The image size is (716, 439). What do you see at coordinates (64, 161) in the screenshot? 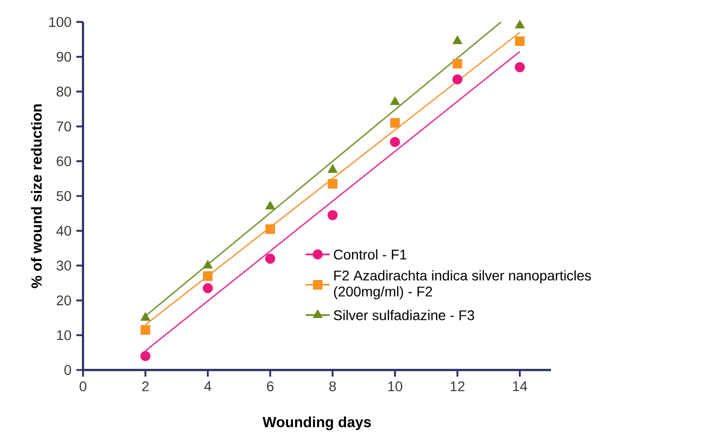
I see `y-tick-label: 60` at bounding box center [64, 161].